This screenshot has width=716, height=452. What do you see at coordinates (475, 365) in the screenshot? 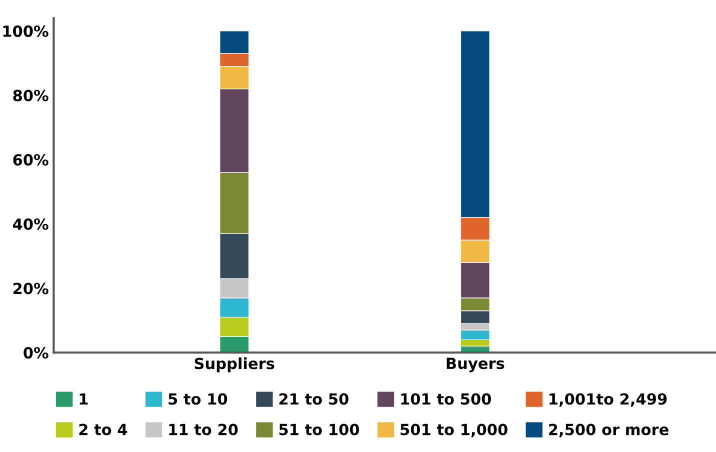
I see `x-tick-label: Buyers` at bounding box center [475, 365].